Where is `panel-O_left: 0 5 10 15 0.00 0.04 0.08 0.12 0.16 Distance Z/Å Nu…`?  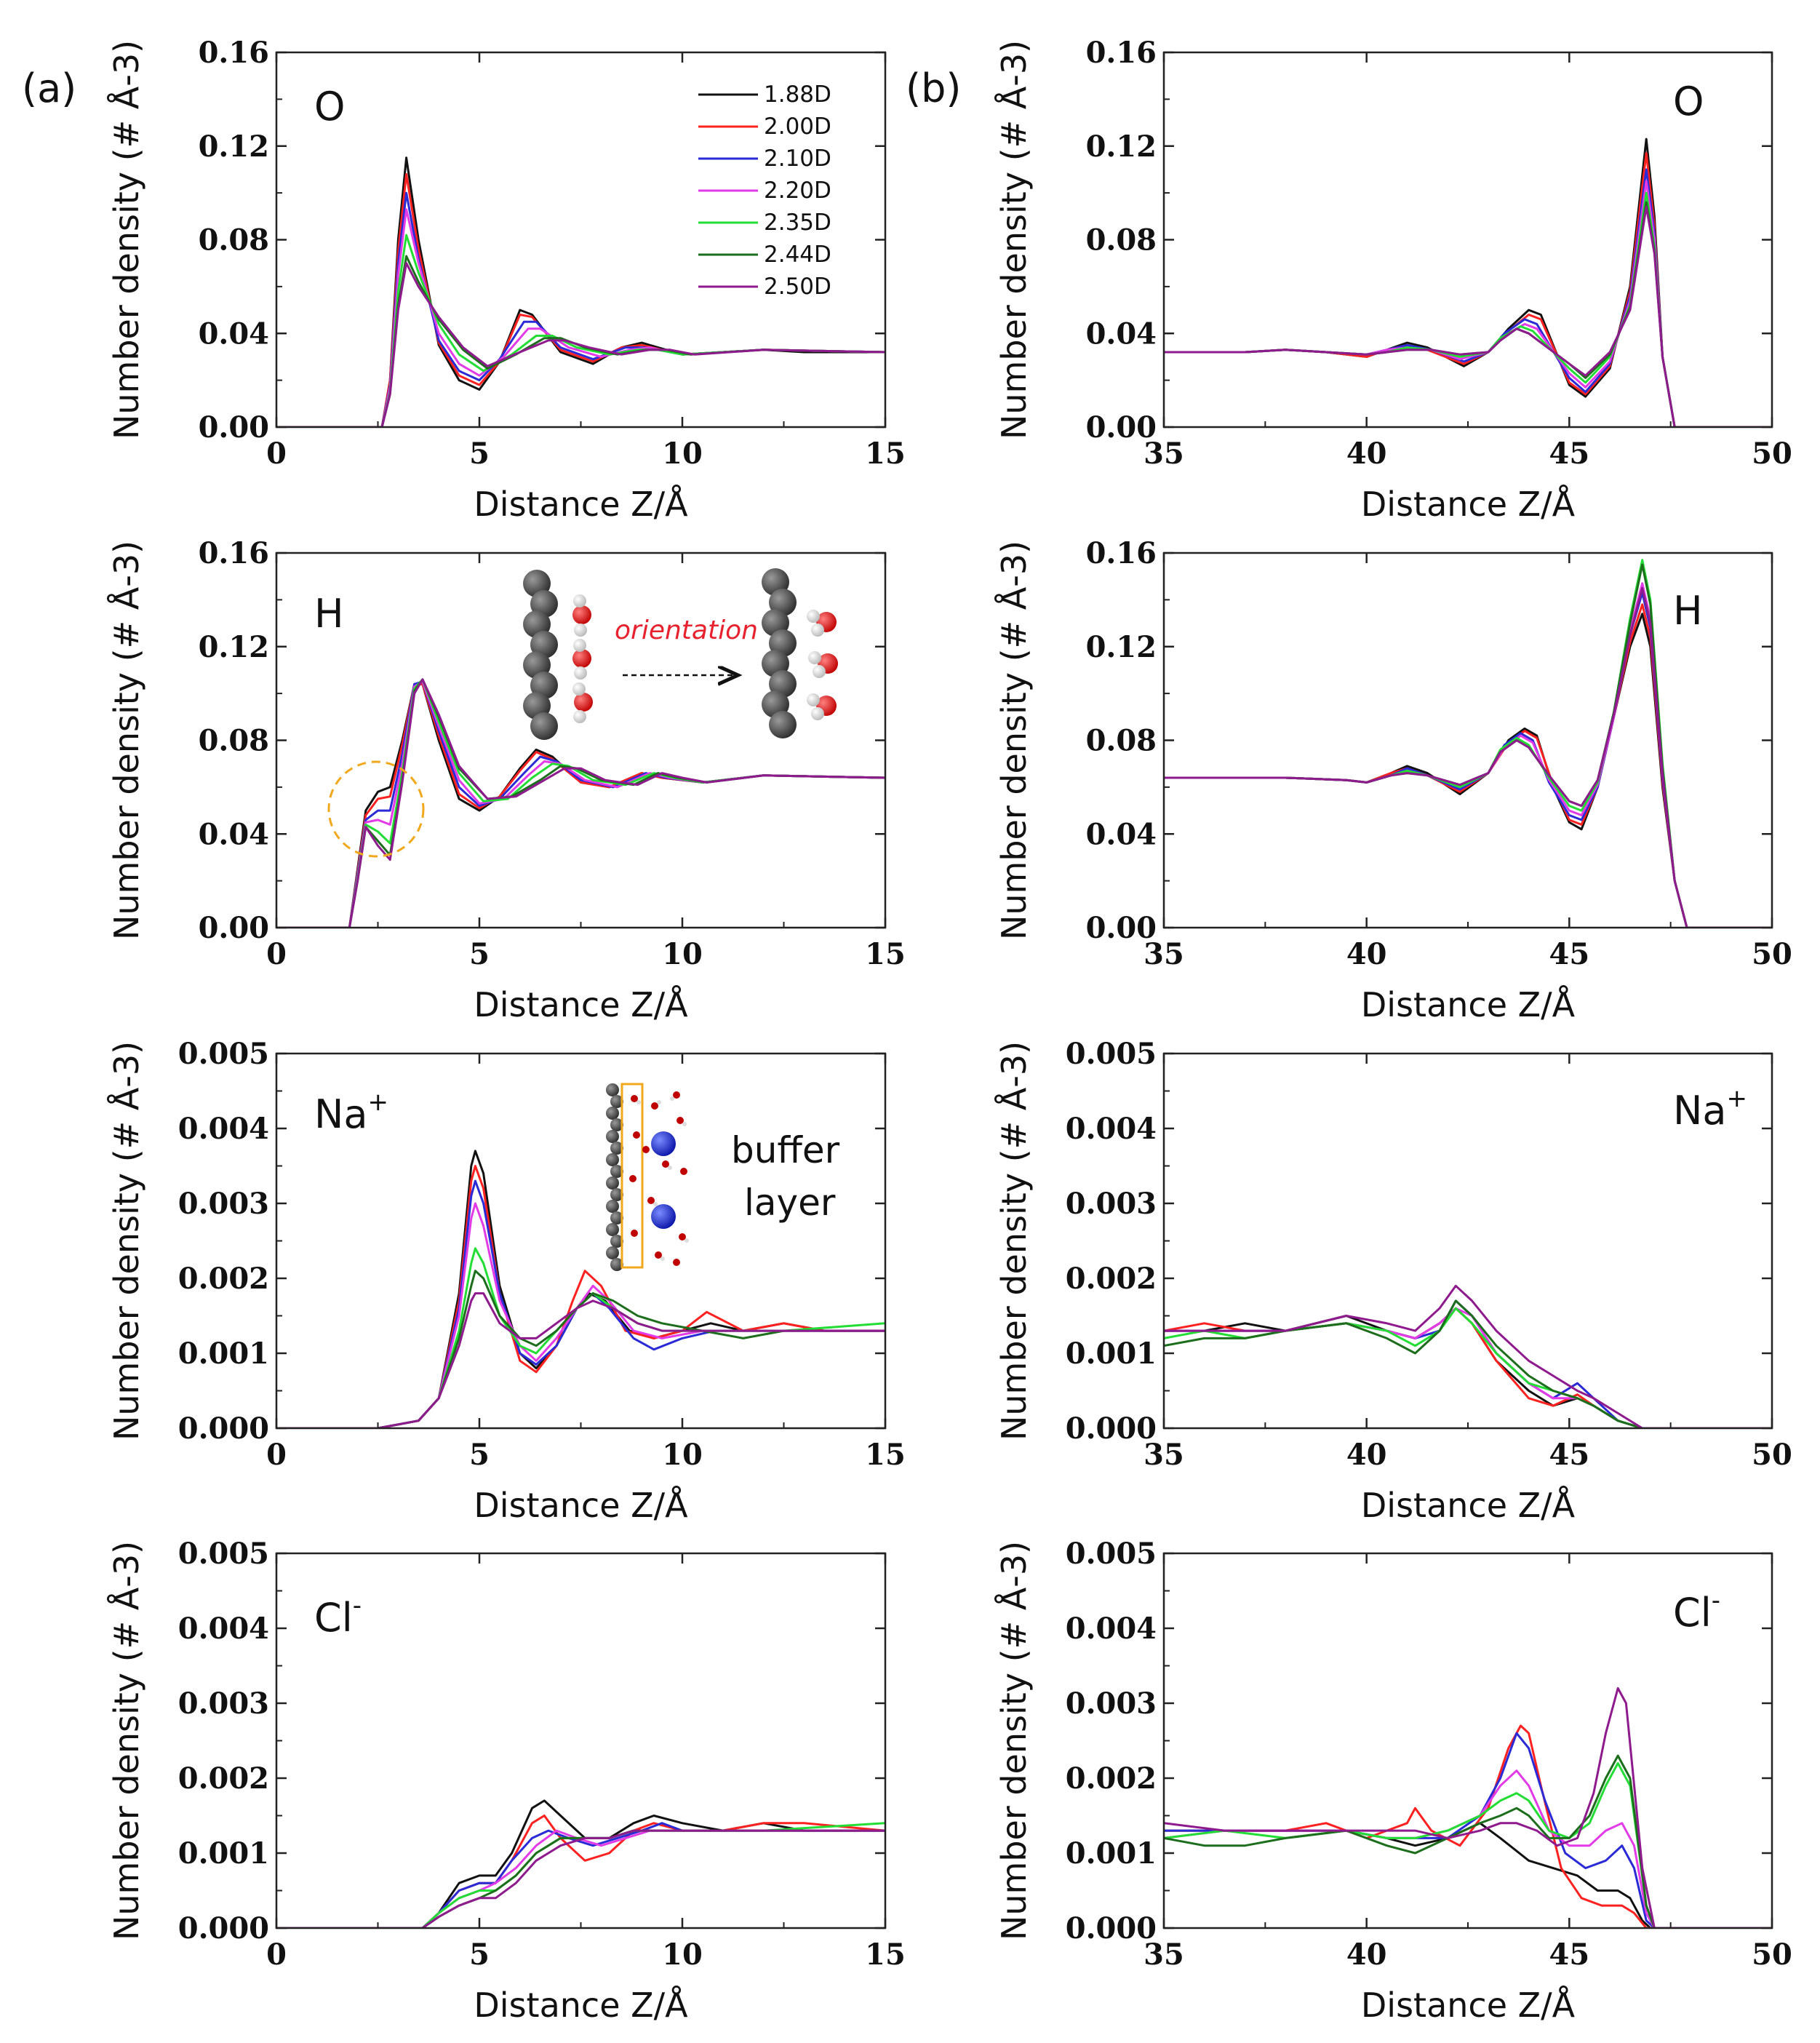
panel-O_left: 0 5 10 15 0.00 0.04 0.08 0.12 0.16 Distance Z/Å Nu… is located at coordinates (506, 280).